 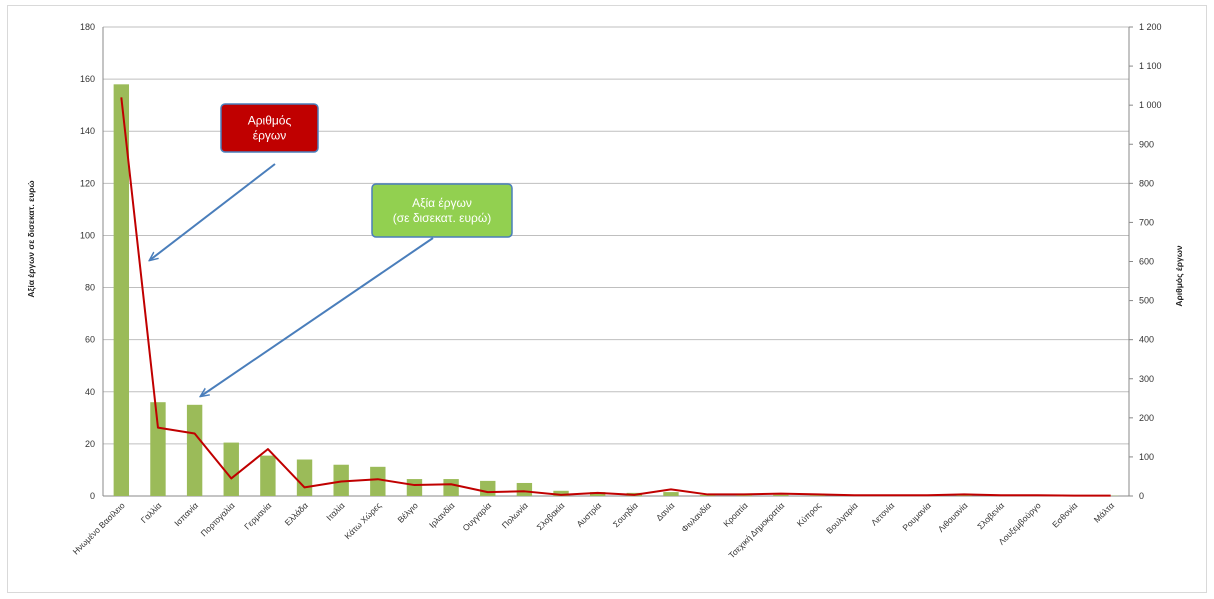 What do you see at coordinates (90, 444) in the screenshot?
I see `y-left-tick-label: 20` at bounding box center [90, 444].